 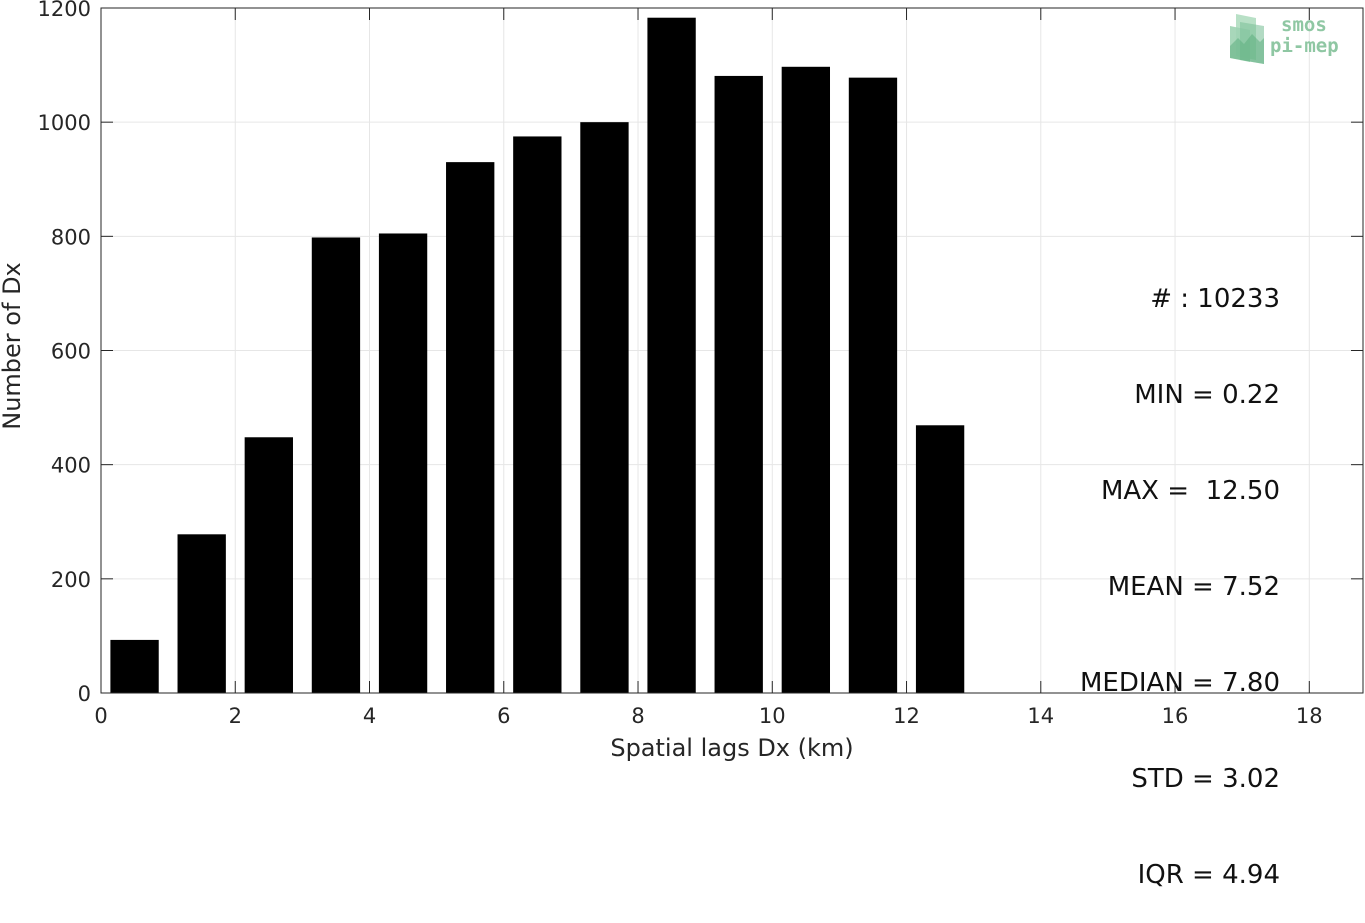 I want to click on x-tick-label: 10, so click(x=772, y=716).